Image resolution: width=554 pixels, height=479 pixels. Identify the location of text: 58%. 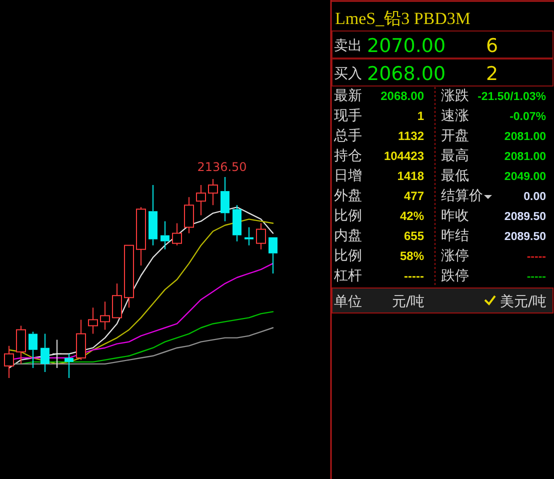
(412, 256).